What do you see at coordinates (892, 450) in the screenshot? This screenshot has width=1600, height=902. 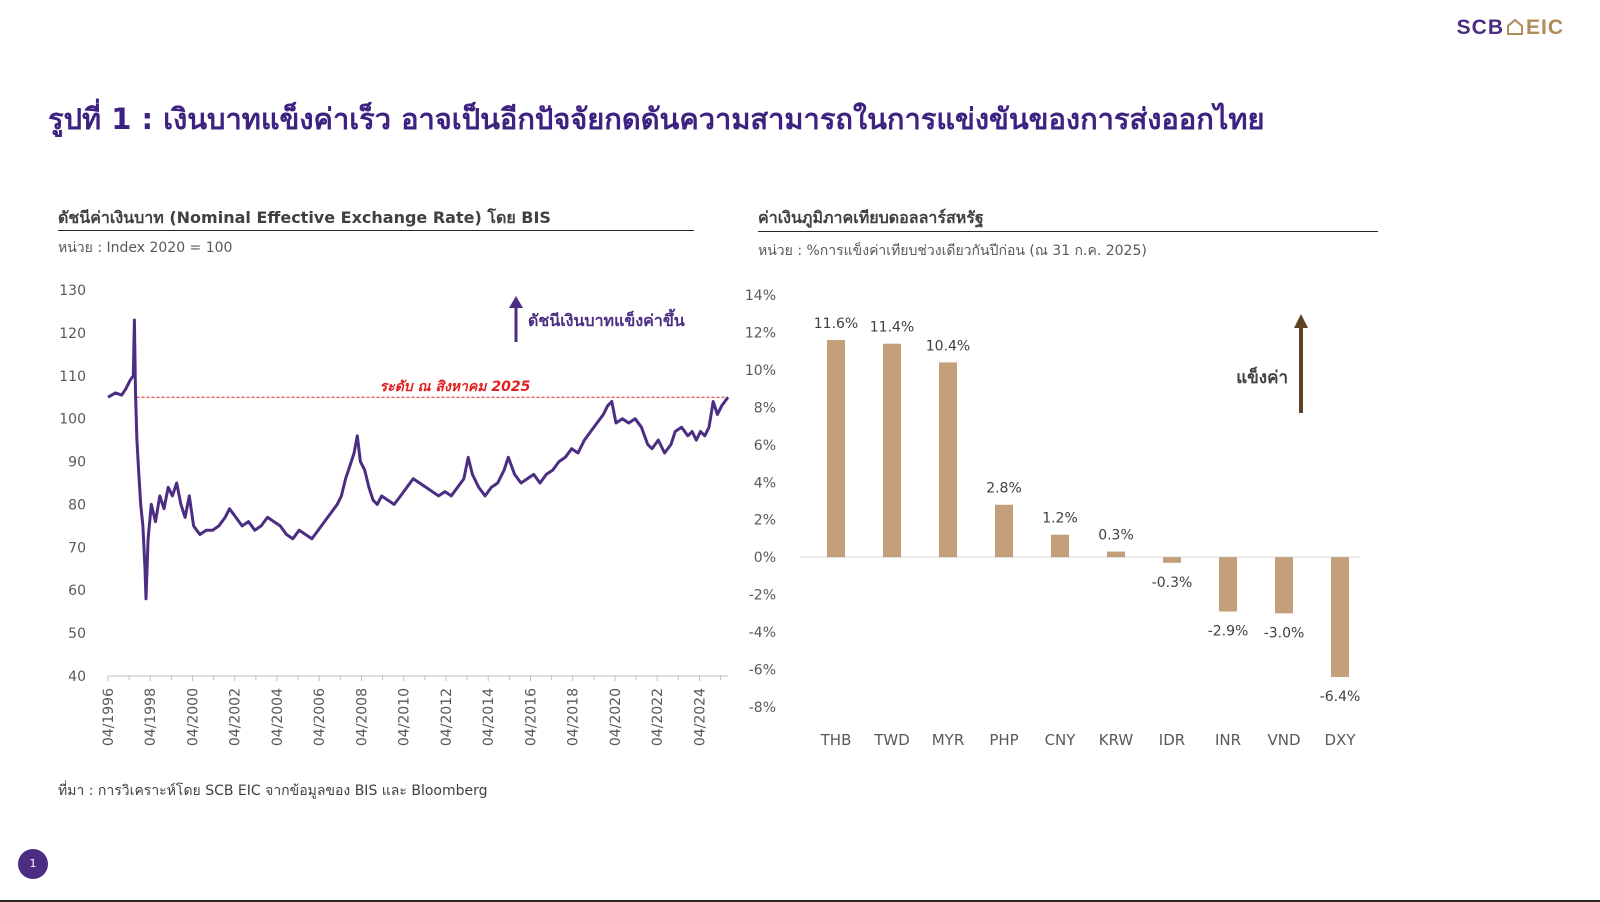 I see `bar-twd` at bounding box center [892, 450].